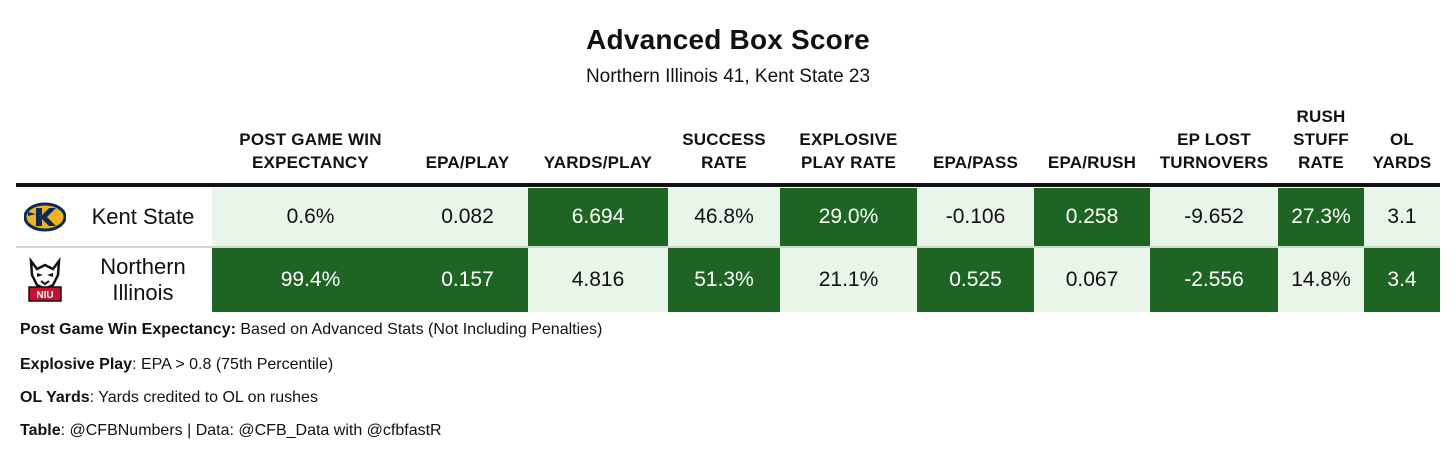 This screenshot has width=1456, height=466. Describe the element at coordinates (975, 280) in the screenshot. I see `cell-epa-pass: 0.525` at that location.